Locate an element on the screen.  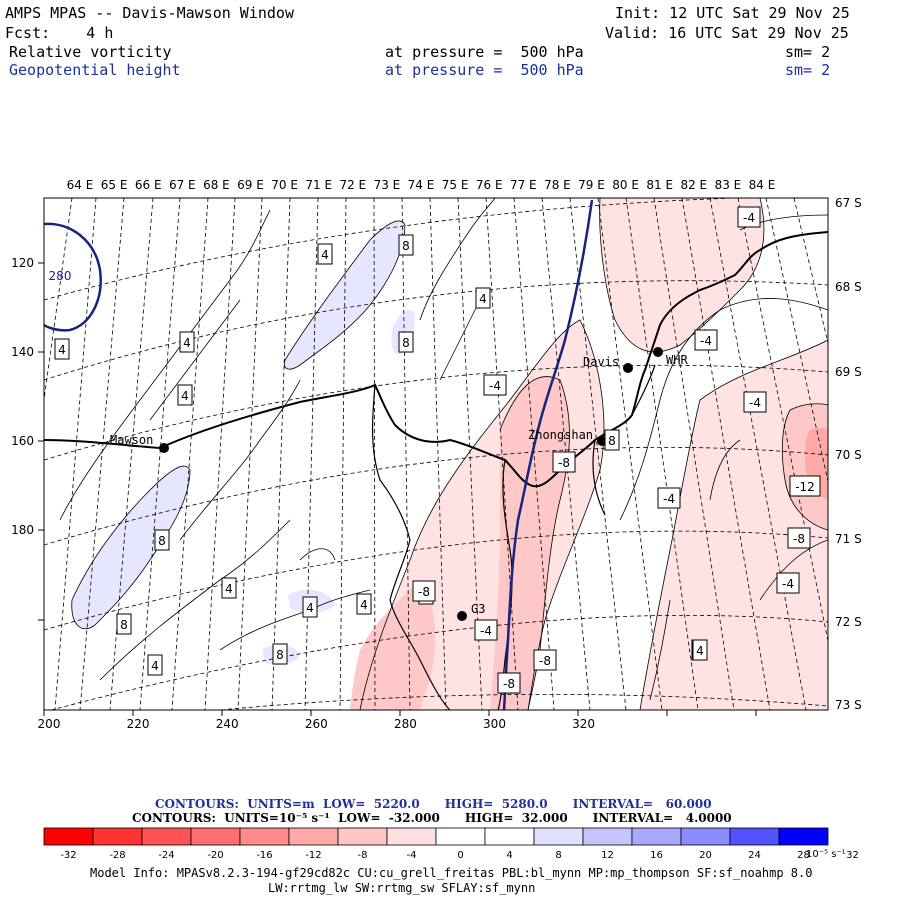
colorbar-label: 12 is located at coordinates (607, 855).